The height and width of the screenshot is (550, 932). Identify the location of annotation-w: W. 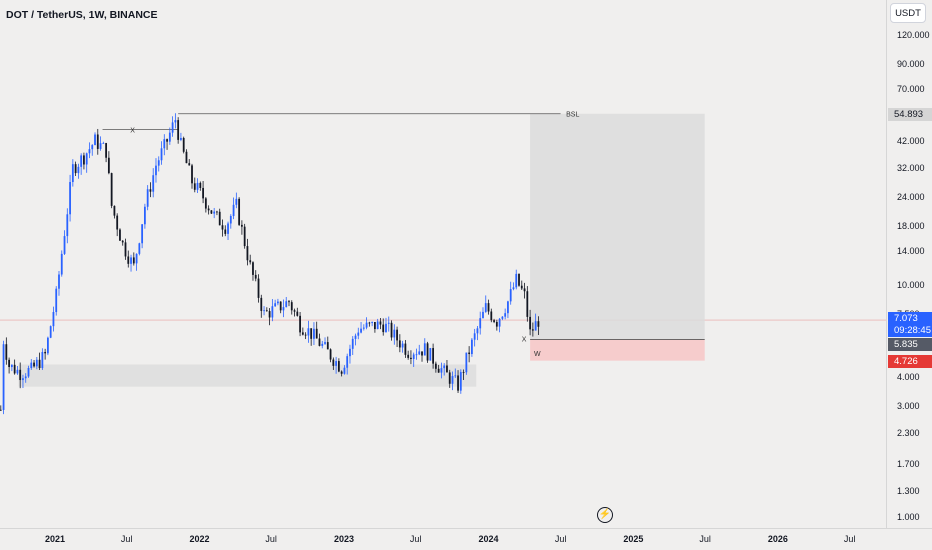
(537, 354).